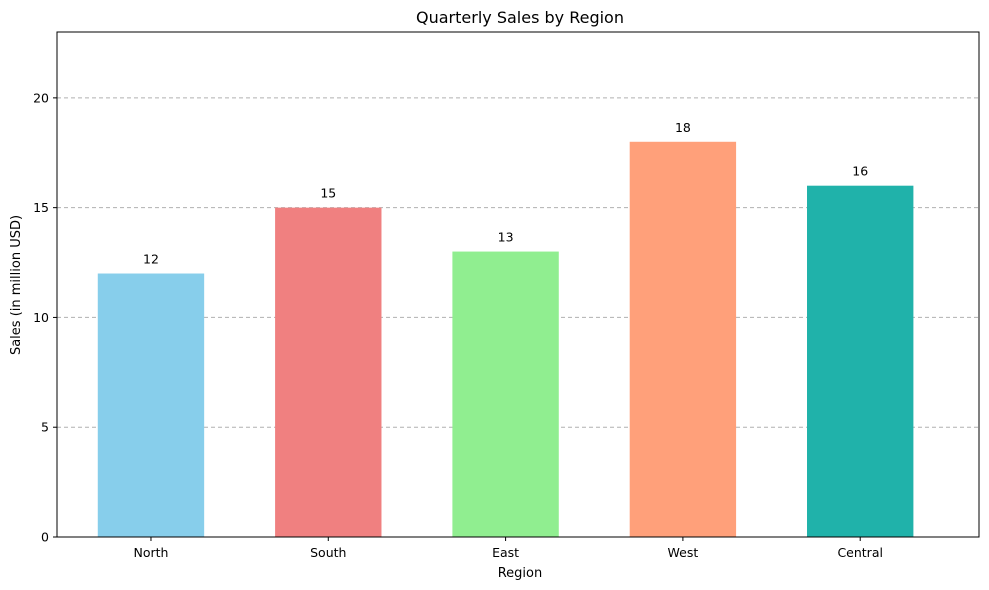 The width and height of the screenshot is (989, 590). Describe the element at coordinates (520, 573) in the screenshot. I see `x-axis-label: Region` at that location.